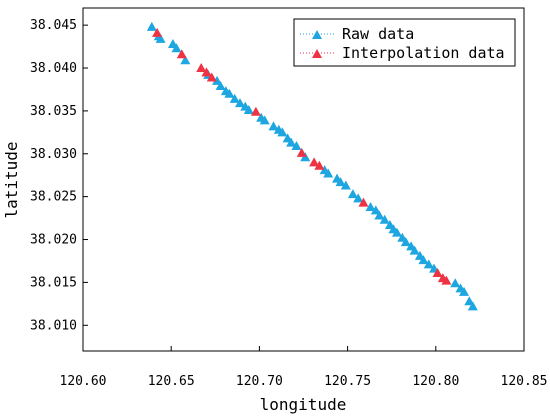 The image size is (550, 417). I want to click on legend-label-interpolation: Interpolation data, so click(423, 53).